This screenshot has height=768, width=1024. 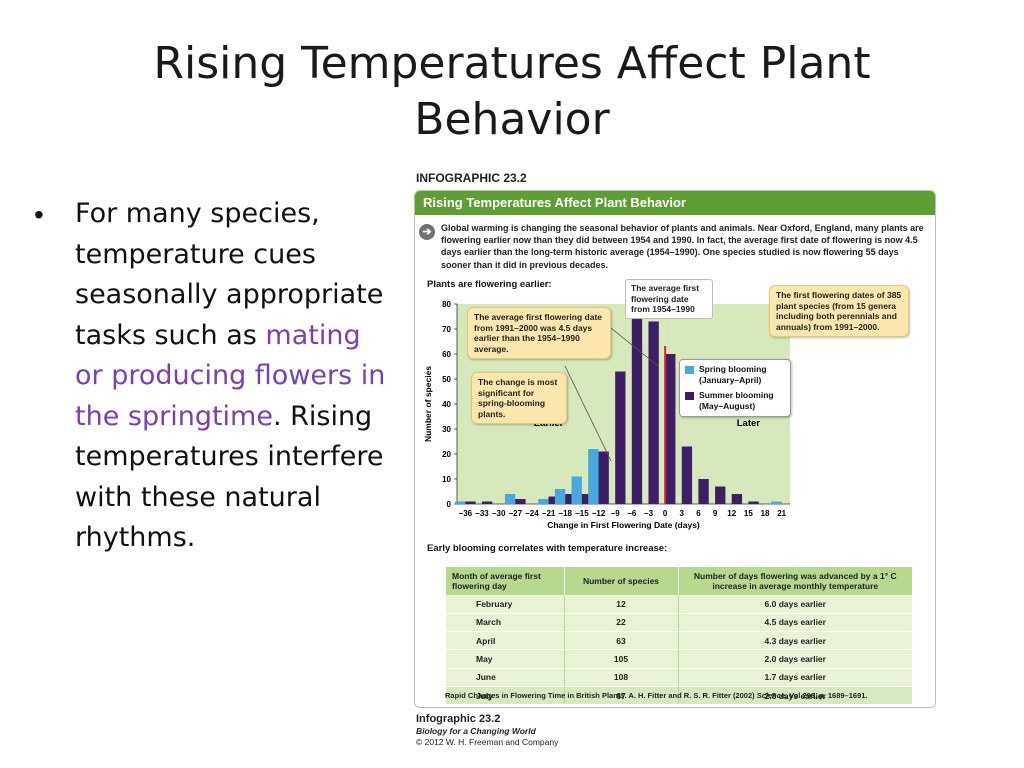 What do you see at coordinates (446, 354) in the screenshot?
I see `y-tick-label: 60` at bounding box center [446, 354].